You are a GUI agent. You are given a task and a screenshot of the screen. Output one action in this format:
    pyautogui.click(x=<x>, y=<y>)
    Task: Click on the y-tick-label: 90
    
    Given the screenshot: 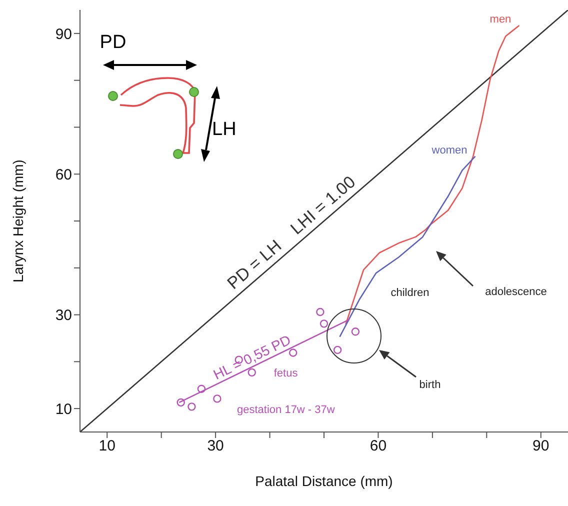 What is the action you would take?
    pyautogui.click(x=63, y=34)
    